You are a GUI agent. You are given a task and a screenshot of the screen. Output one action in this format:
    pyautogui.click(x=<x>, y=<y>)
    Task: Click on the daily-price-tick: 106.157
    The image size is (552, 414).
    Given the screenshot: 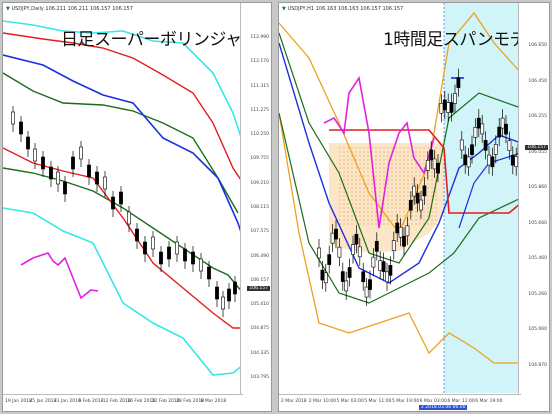 What is the action you would take?
    pyautogui.click(x=259, y=280)
    